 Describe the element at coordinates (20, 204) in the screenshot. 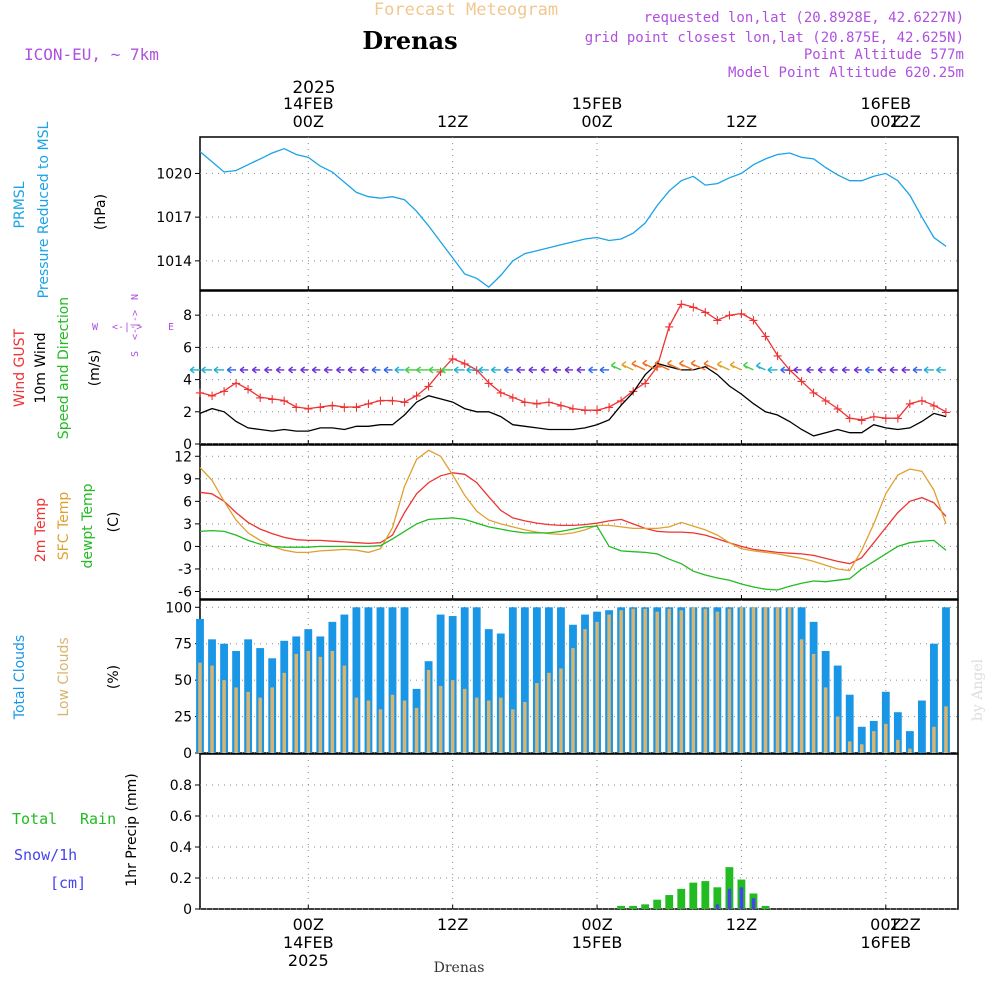

I see `prmsl-label: PRMSL` at that location.